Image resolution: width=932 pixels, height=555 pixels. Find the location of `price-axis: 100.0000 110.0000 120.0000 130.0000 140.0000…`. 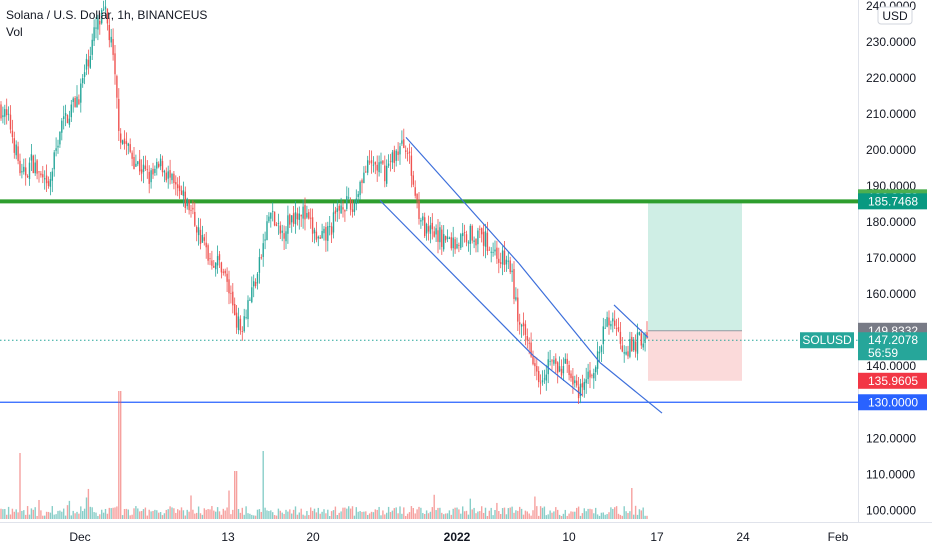

price-axis: 100.0000 110.0000 120.0000 130.0000 140.0000… is located at coordinates (891, 258).